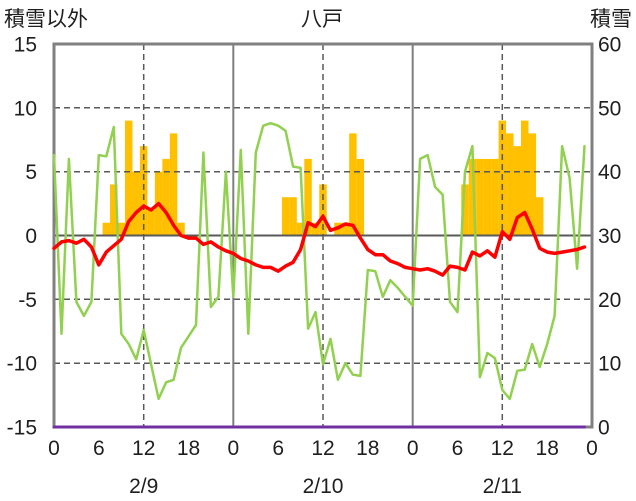 This screenshot has width=636, height=501. I want to click on right-axis-label: 積雪, so click(611, 19).